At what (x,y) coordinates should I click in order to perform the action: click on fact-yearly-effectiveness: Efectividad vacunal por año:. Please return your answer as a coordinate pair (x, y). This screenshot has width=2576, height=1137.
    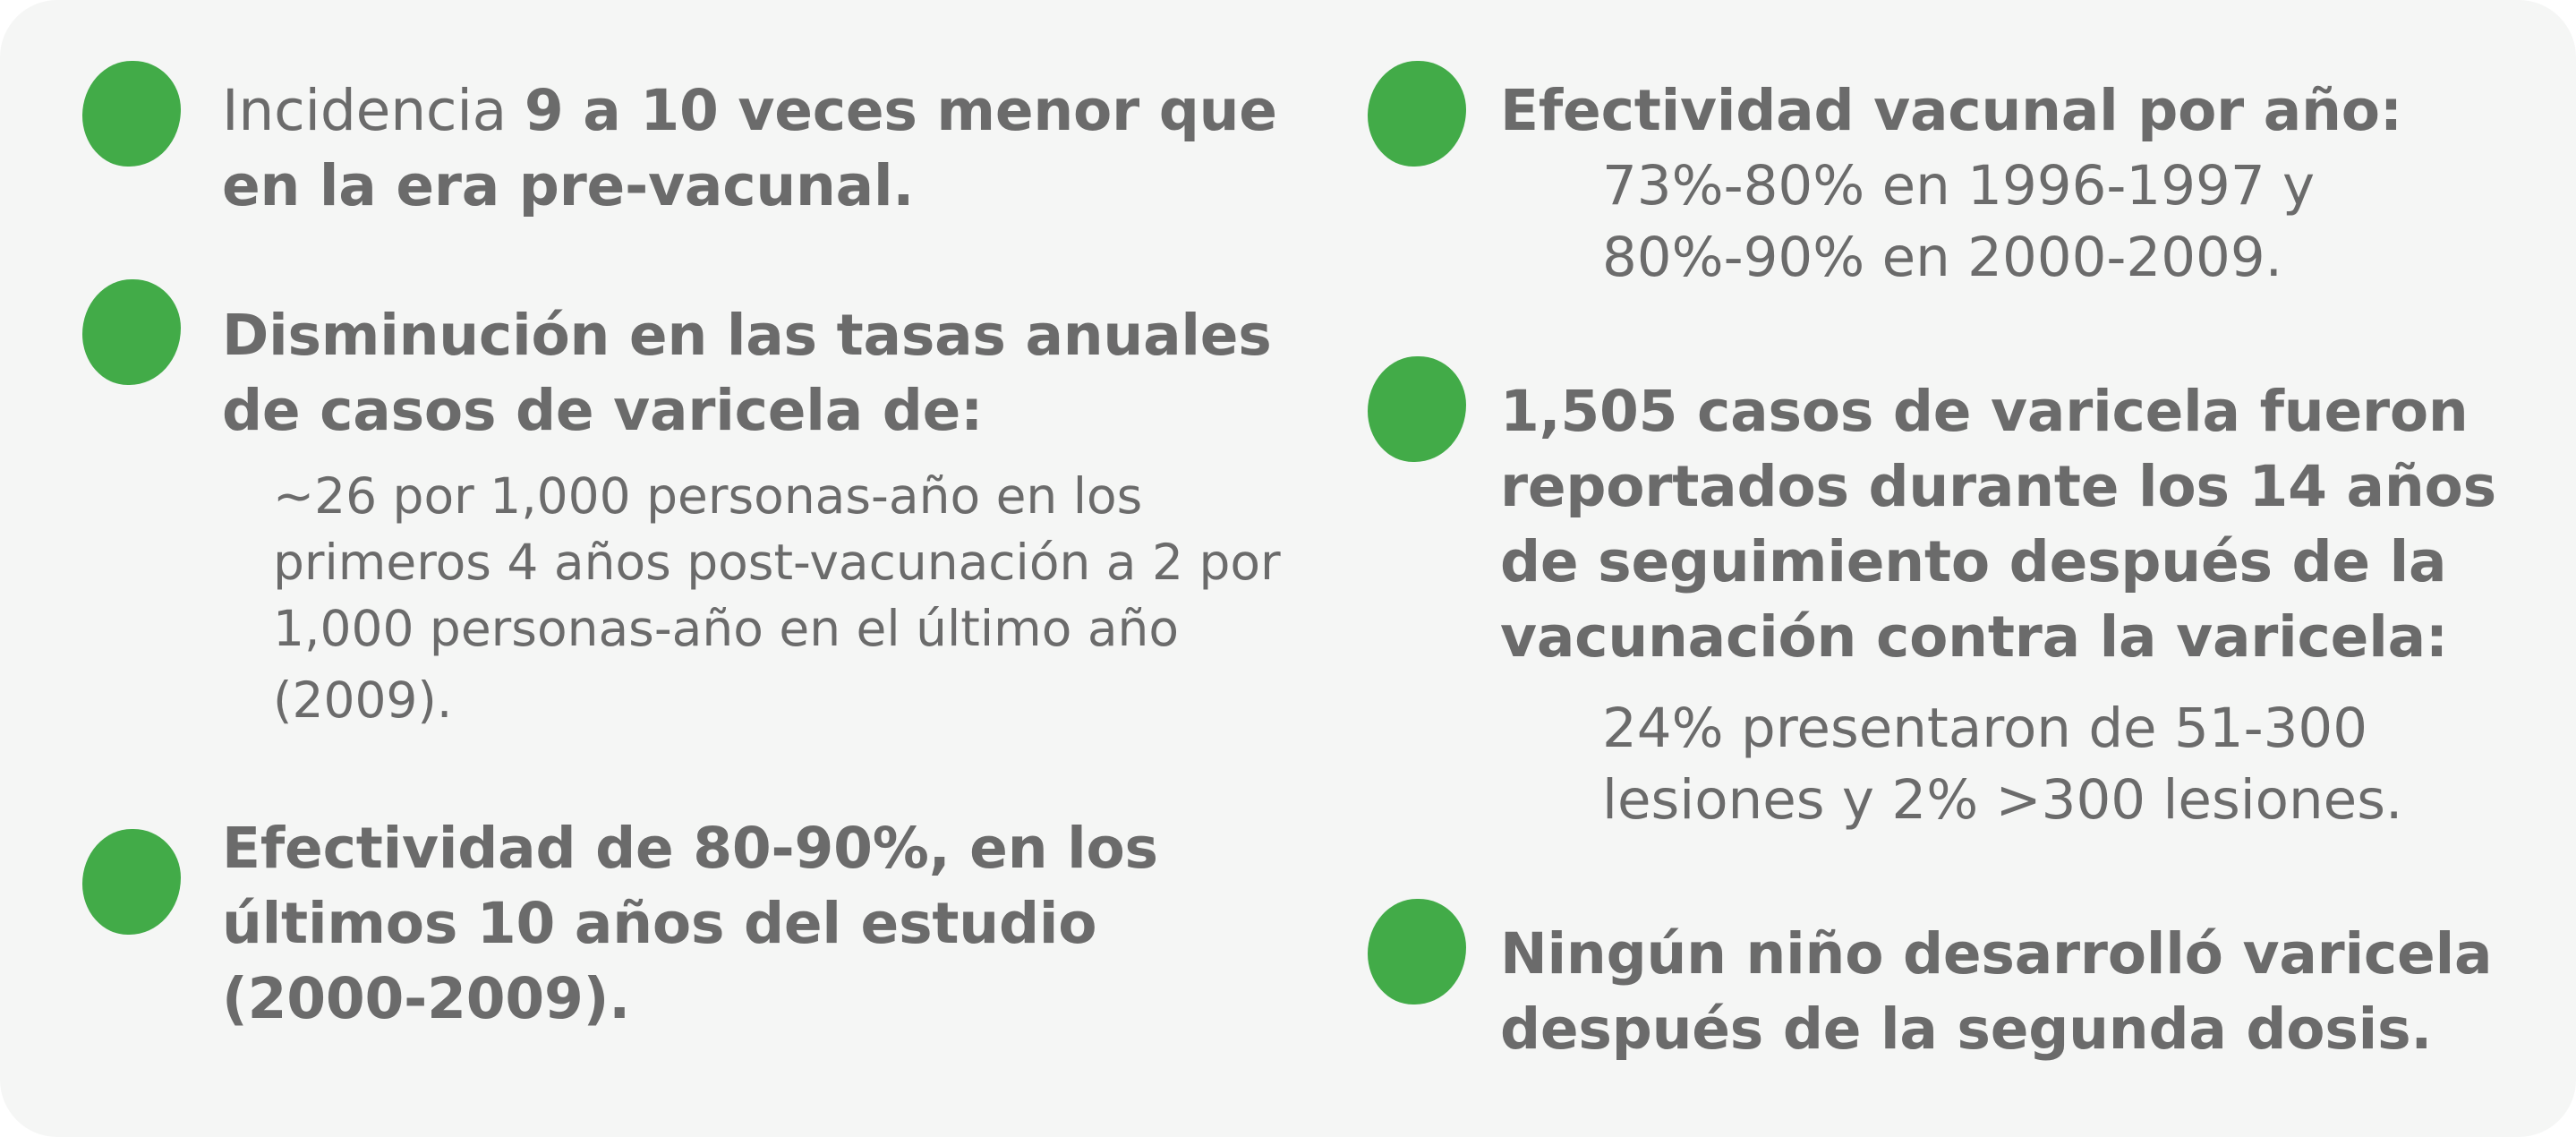
    Looking at the image, I should click on (1951, 111).